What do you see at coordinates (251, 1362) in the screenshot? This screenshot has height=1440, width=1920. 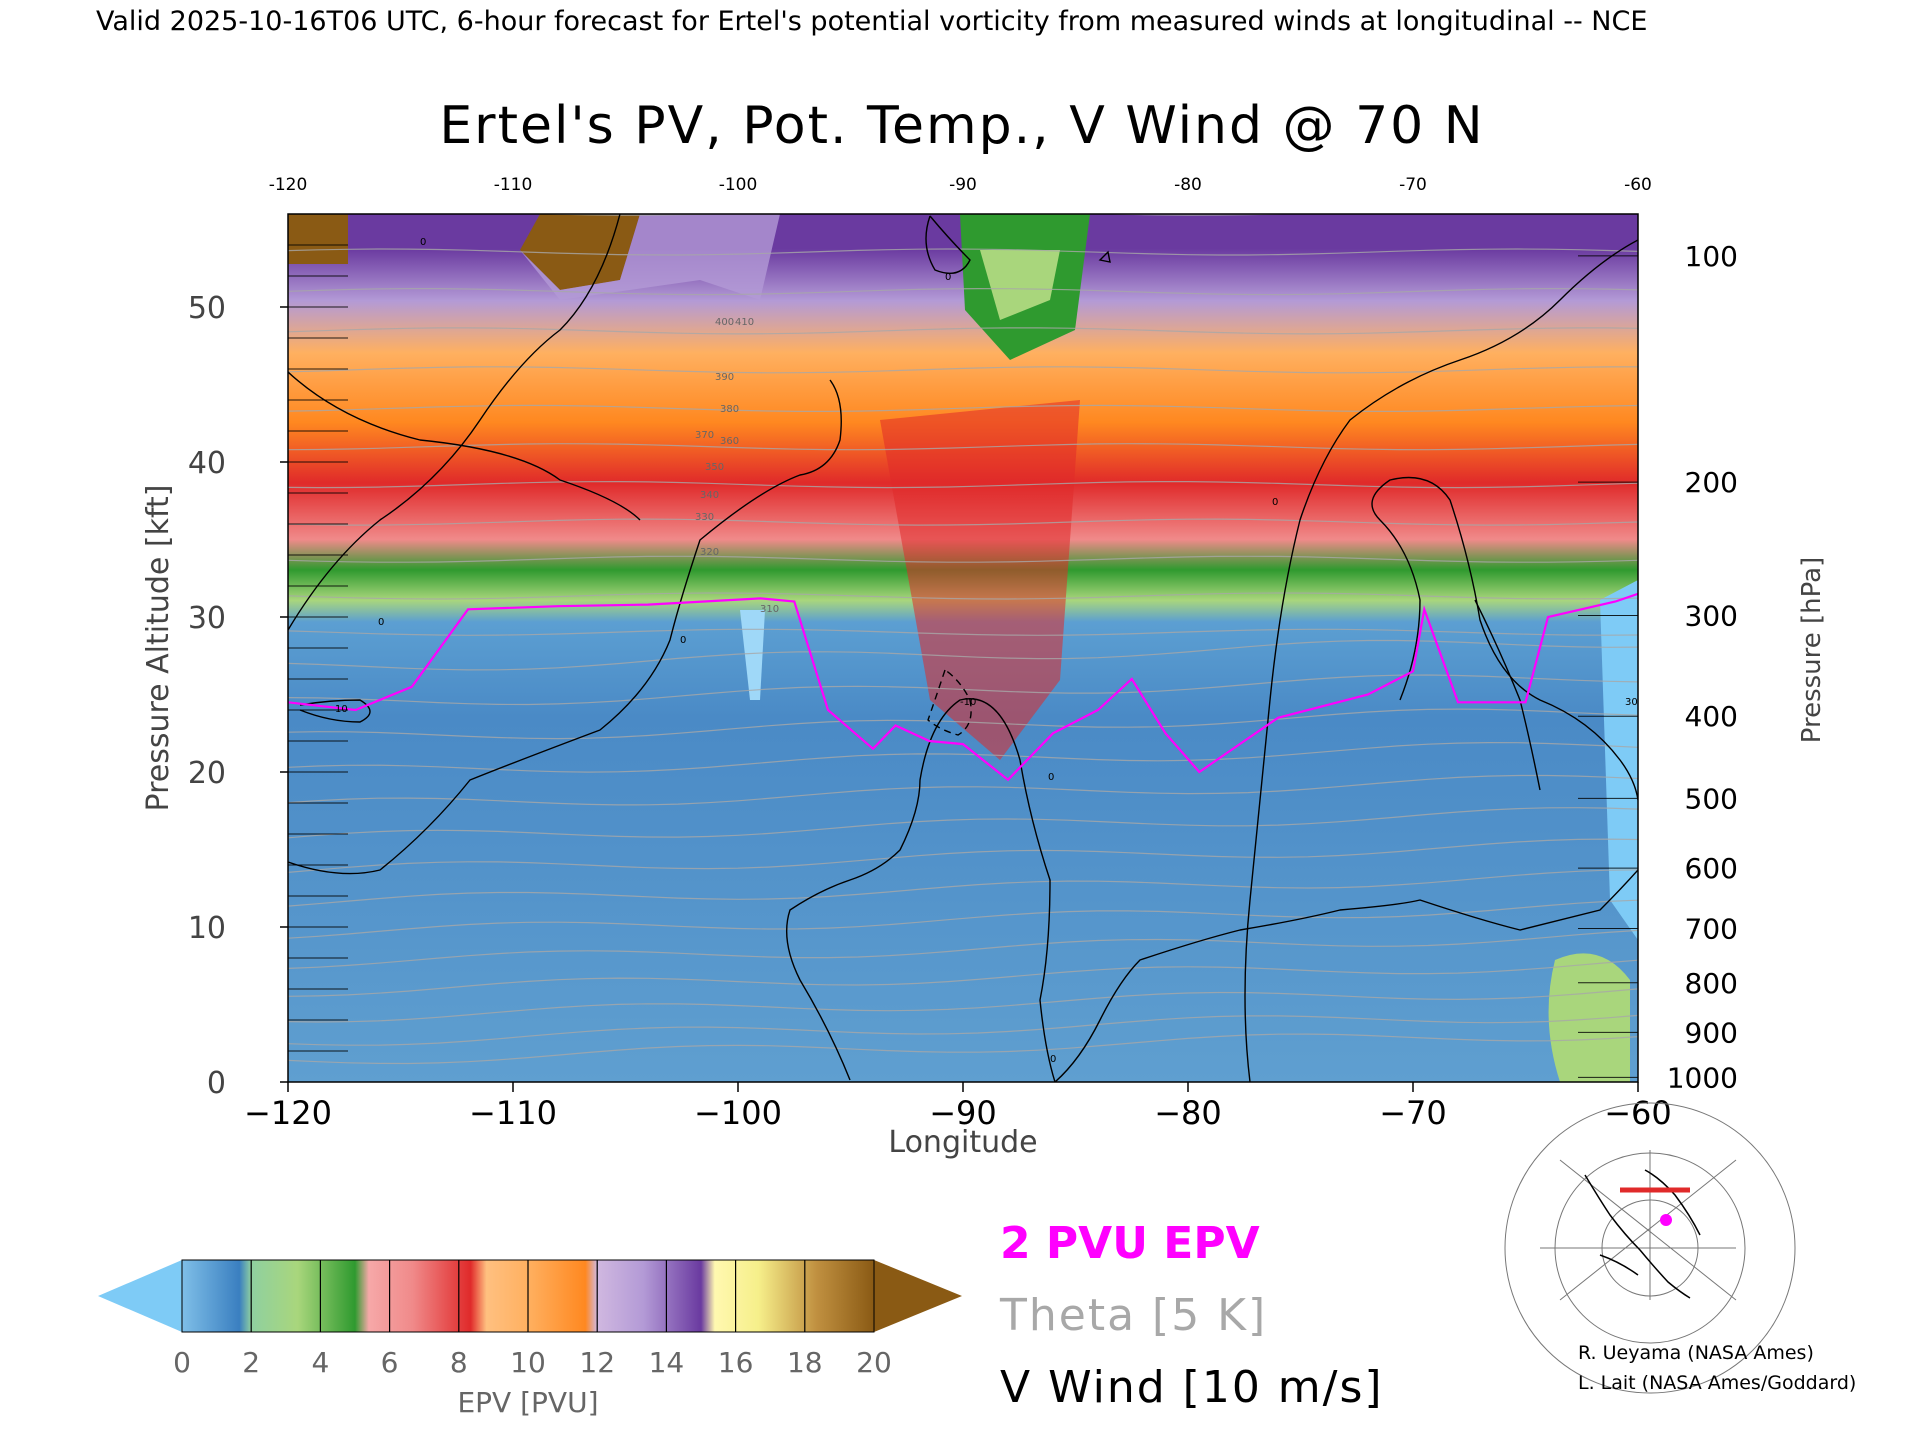 I see `colorbar-tick-label: 2` at bounding box center [251, 1362].